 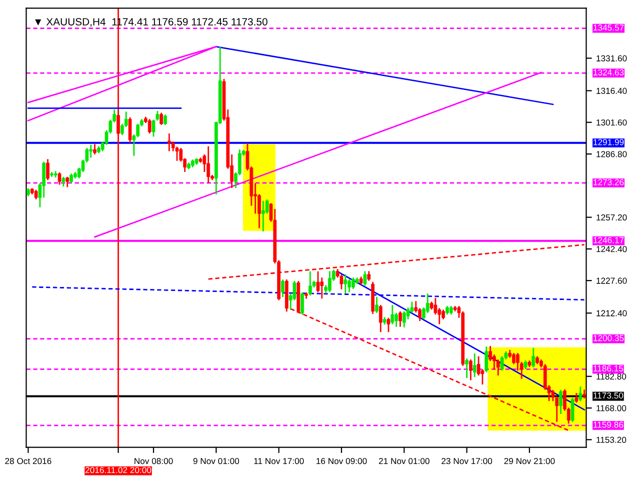 What do you see at coordinates (609, 395) in the screenshot?
I see `ref-line-label: 1173.50` at bounding box center [609, 395].